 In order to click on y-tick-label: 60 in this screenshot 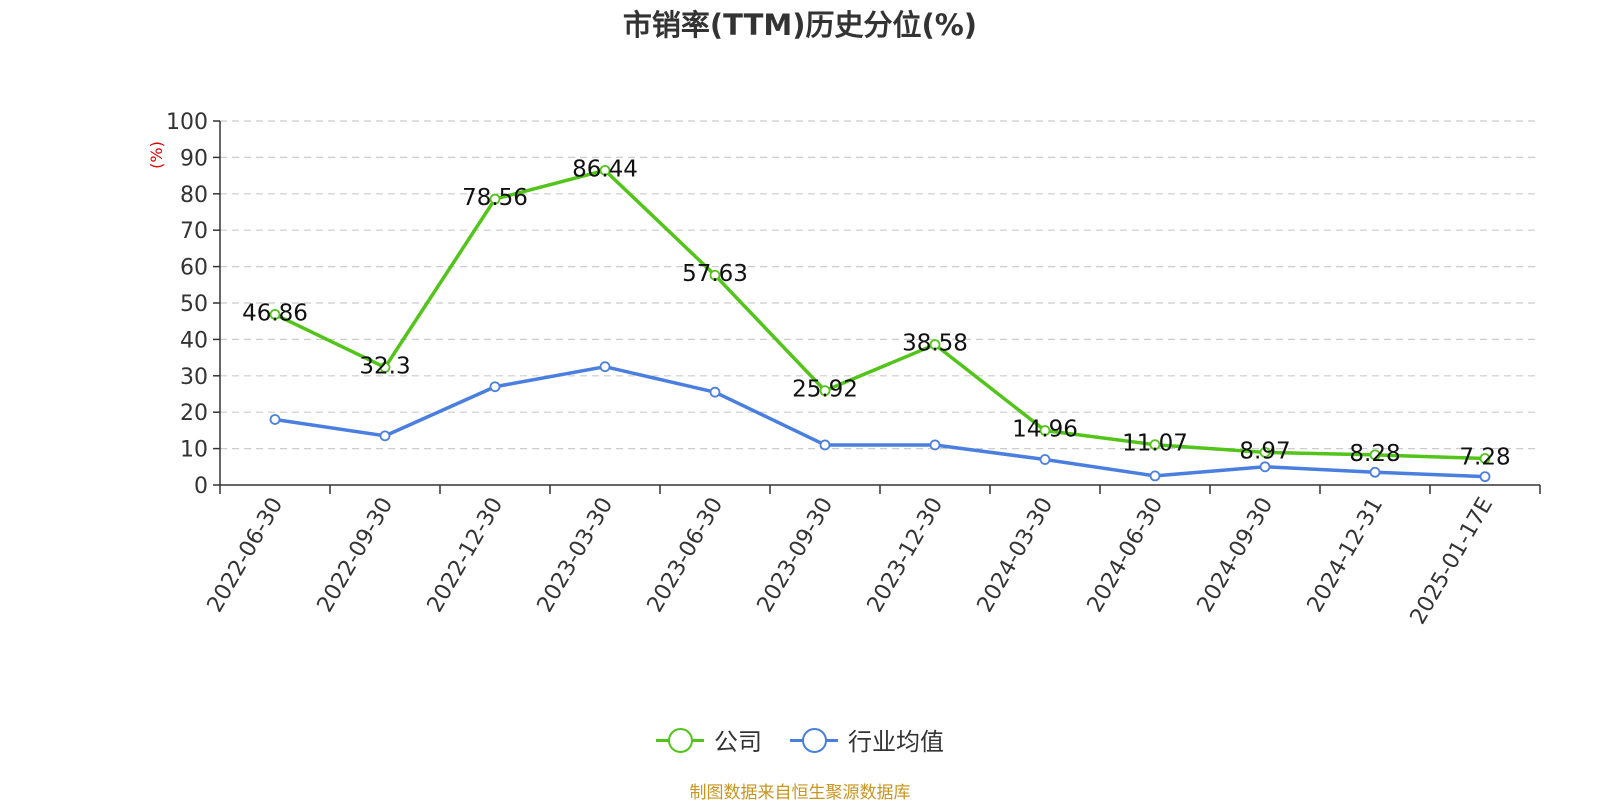, I will do `click(194, 268)`.